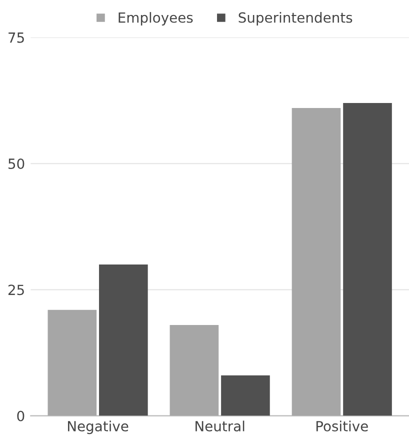 This screenshot has width=409, height=440. What do you see at coordinates (342, 426) in the screenshot?
I see `x-tick-label: Positive` at bounding box center [342, 426].